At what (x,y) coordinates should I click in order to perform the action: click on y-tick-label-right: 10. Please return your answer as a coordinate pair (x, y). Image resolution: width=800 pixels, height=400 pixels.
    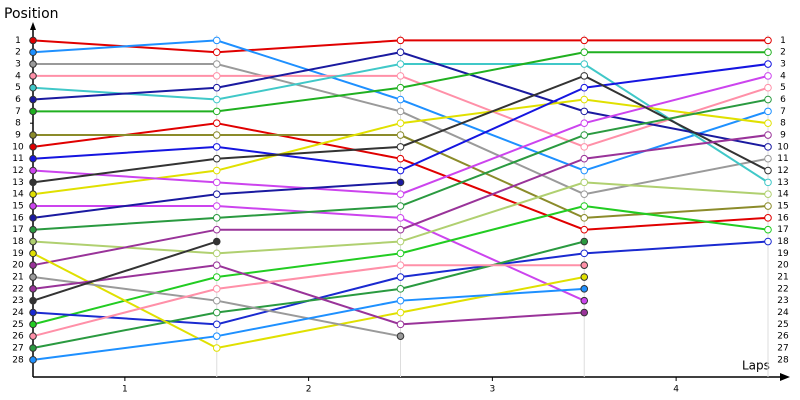
    Looking at the image, I should click on (783, 147).